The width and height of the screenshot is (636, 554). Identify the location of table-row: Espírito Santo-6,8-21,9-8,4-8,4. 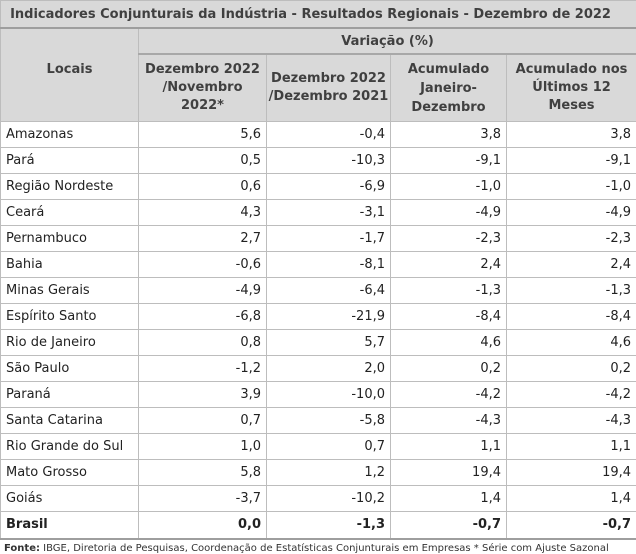
(318, 317).